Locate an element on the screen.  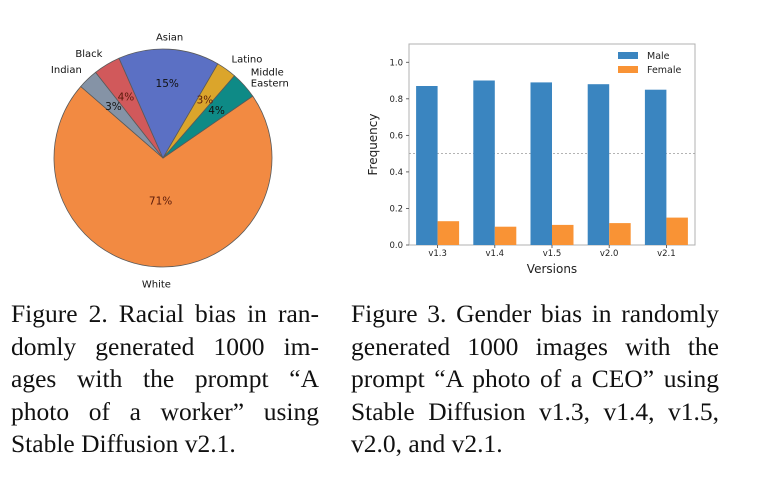
caption-line: Figure 2. Racial bias in ran- is located at coordinates (165, 313).